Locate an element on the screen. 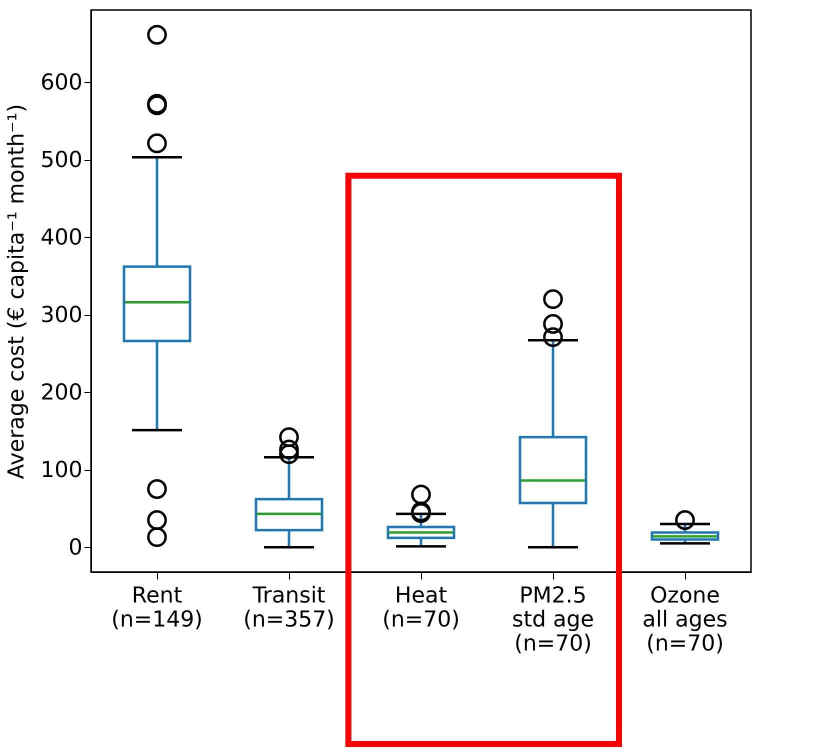  y-tick-label: 500 is located at coordinates (61, 161).